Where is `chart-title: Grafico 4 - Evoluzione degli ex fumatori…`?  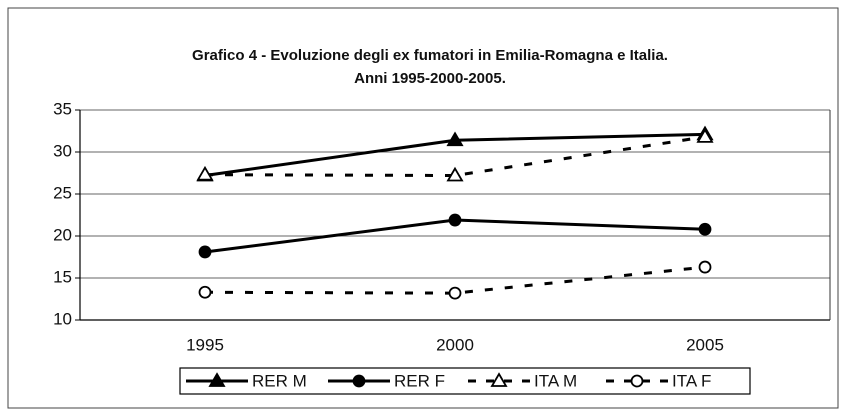
chart-title: Grafico 4 - Evoluzione degli ex fumatori… is located at coordinates (430, 55).